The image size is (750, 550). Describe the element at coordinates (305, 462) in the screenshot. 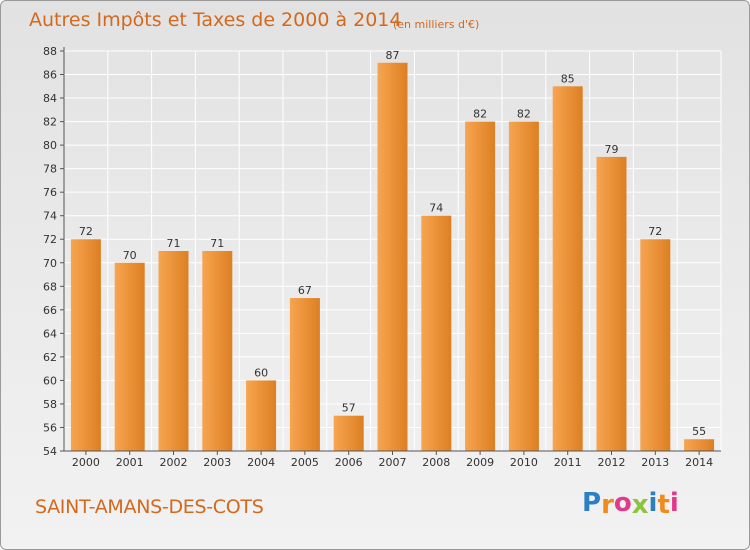

I see `x-tick-label: 2005` at that location.